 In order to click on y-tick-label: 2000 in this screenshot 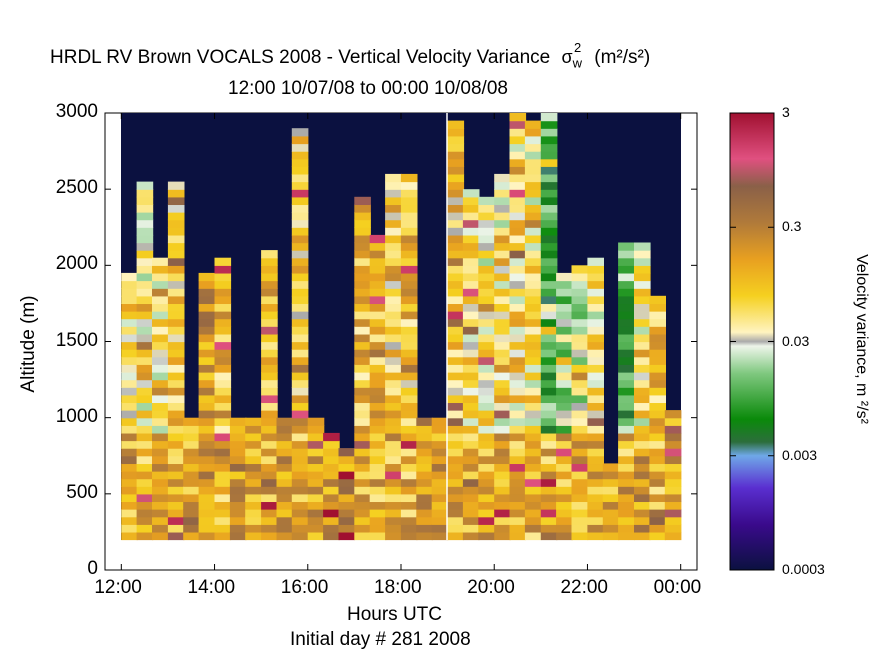, I will do `click(76, 264)`.